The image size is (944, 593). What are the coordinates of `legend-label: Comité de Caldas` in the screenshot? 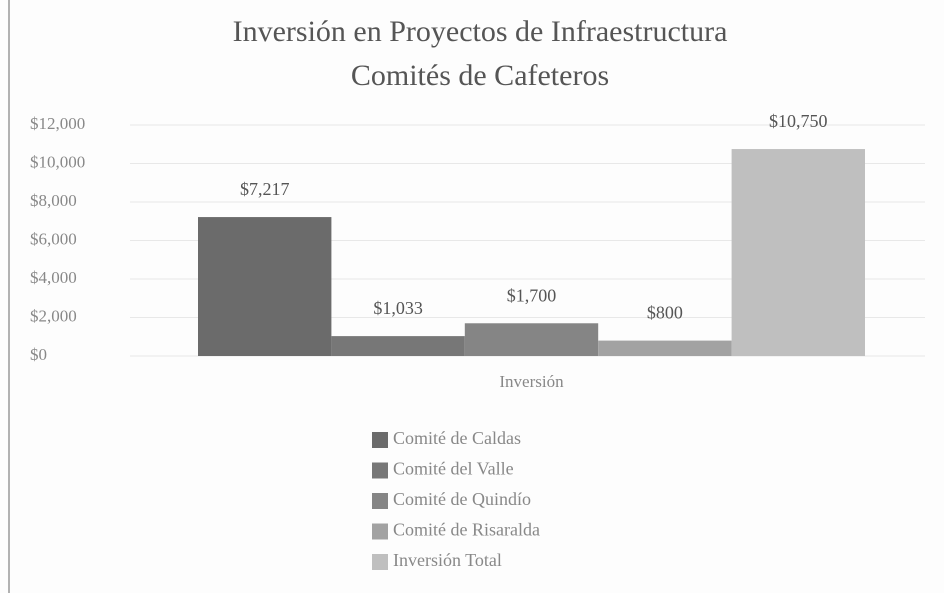 It's located at (457, 438).